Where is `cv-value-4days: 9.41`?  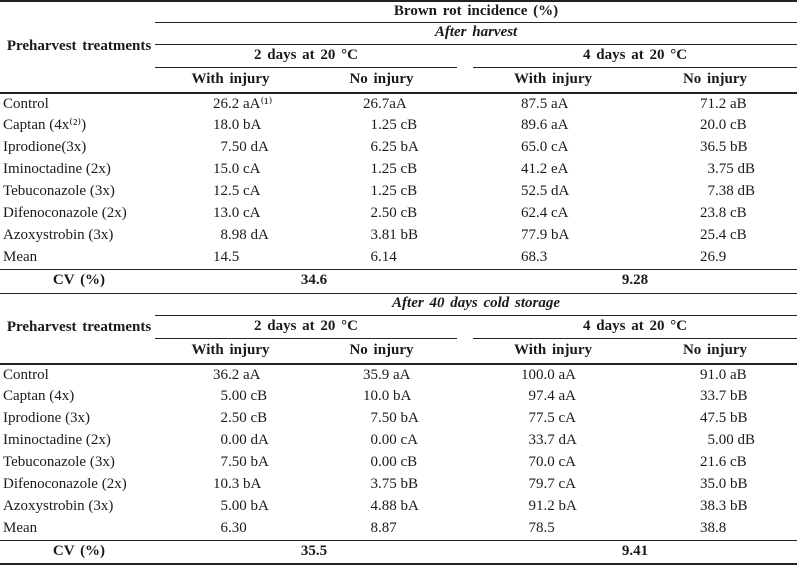
cv-value-4days: 9.41 is located at coordinates (635, 551).